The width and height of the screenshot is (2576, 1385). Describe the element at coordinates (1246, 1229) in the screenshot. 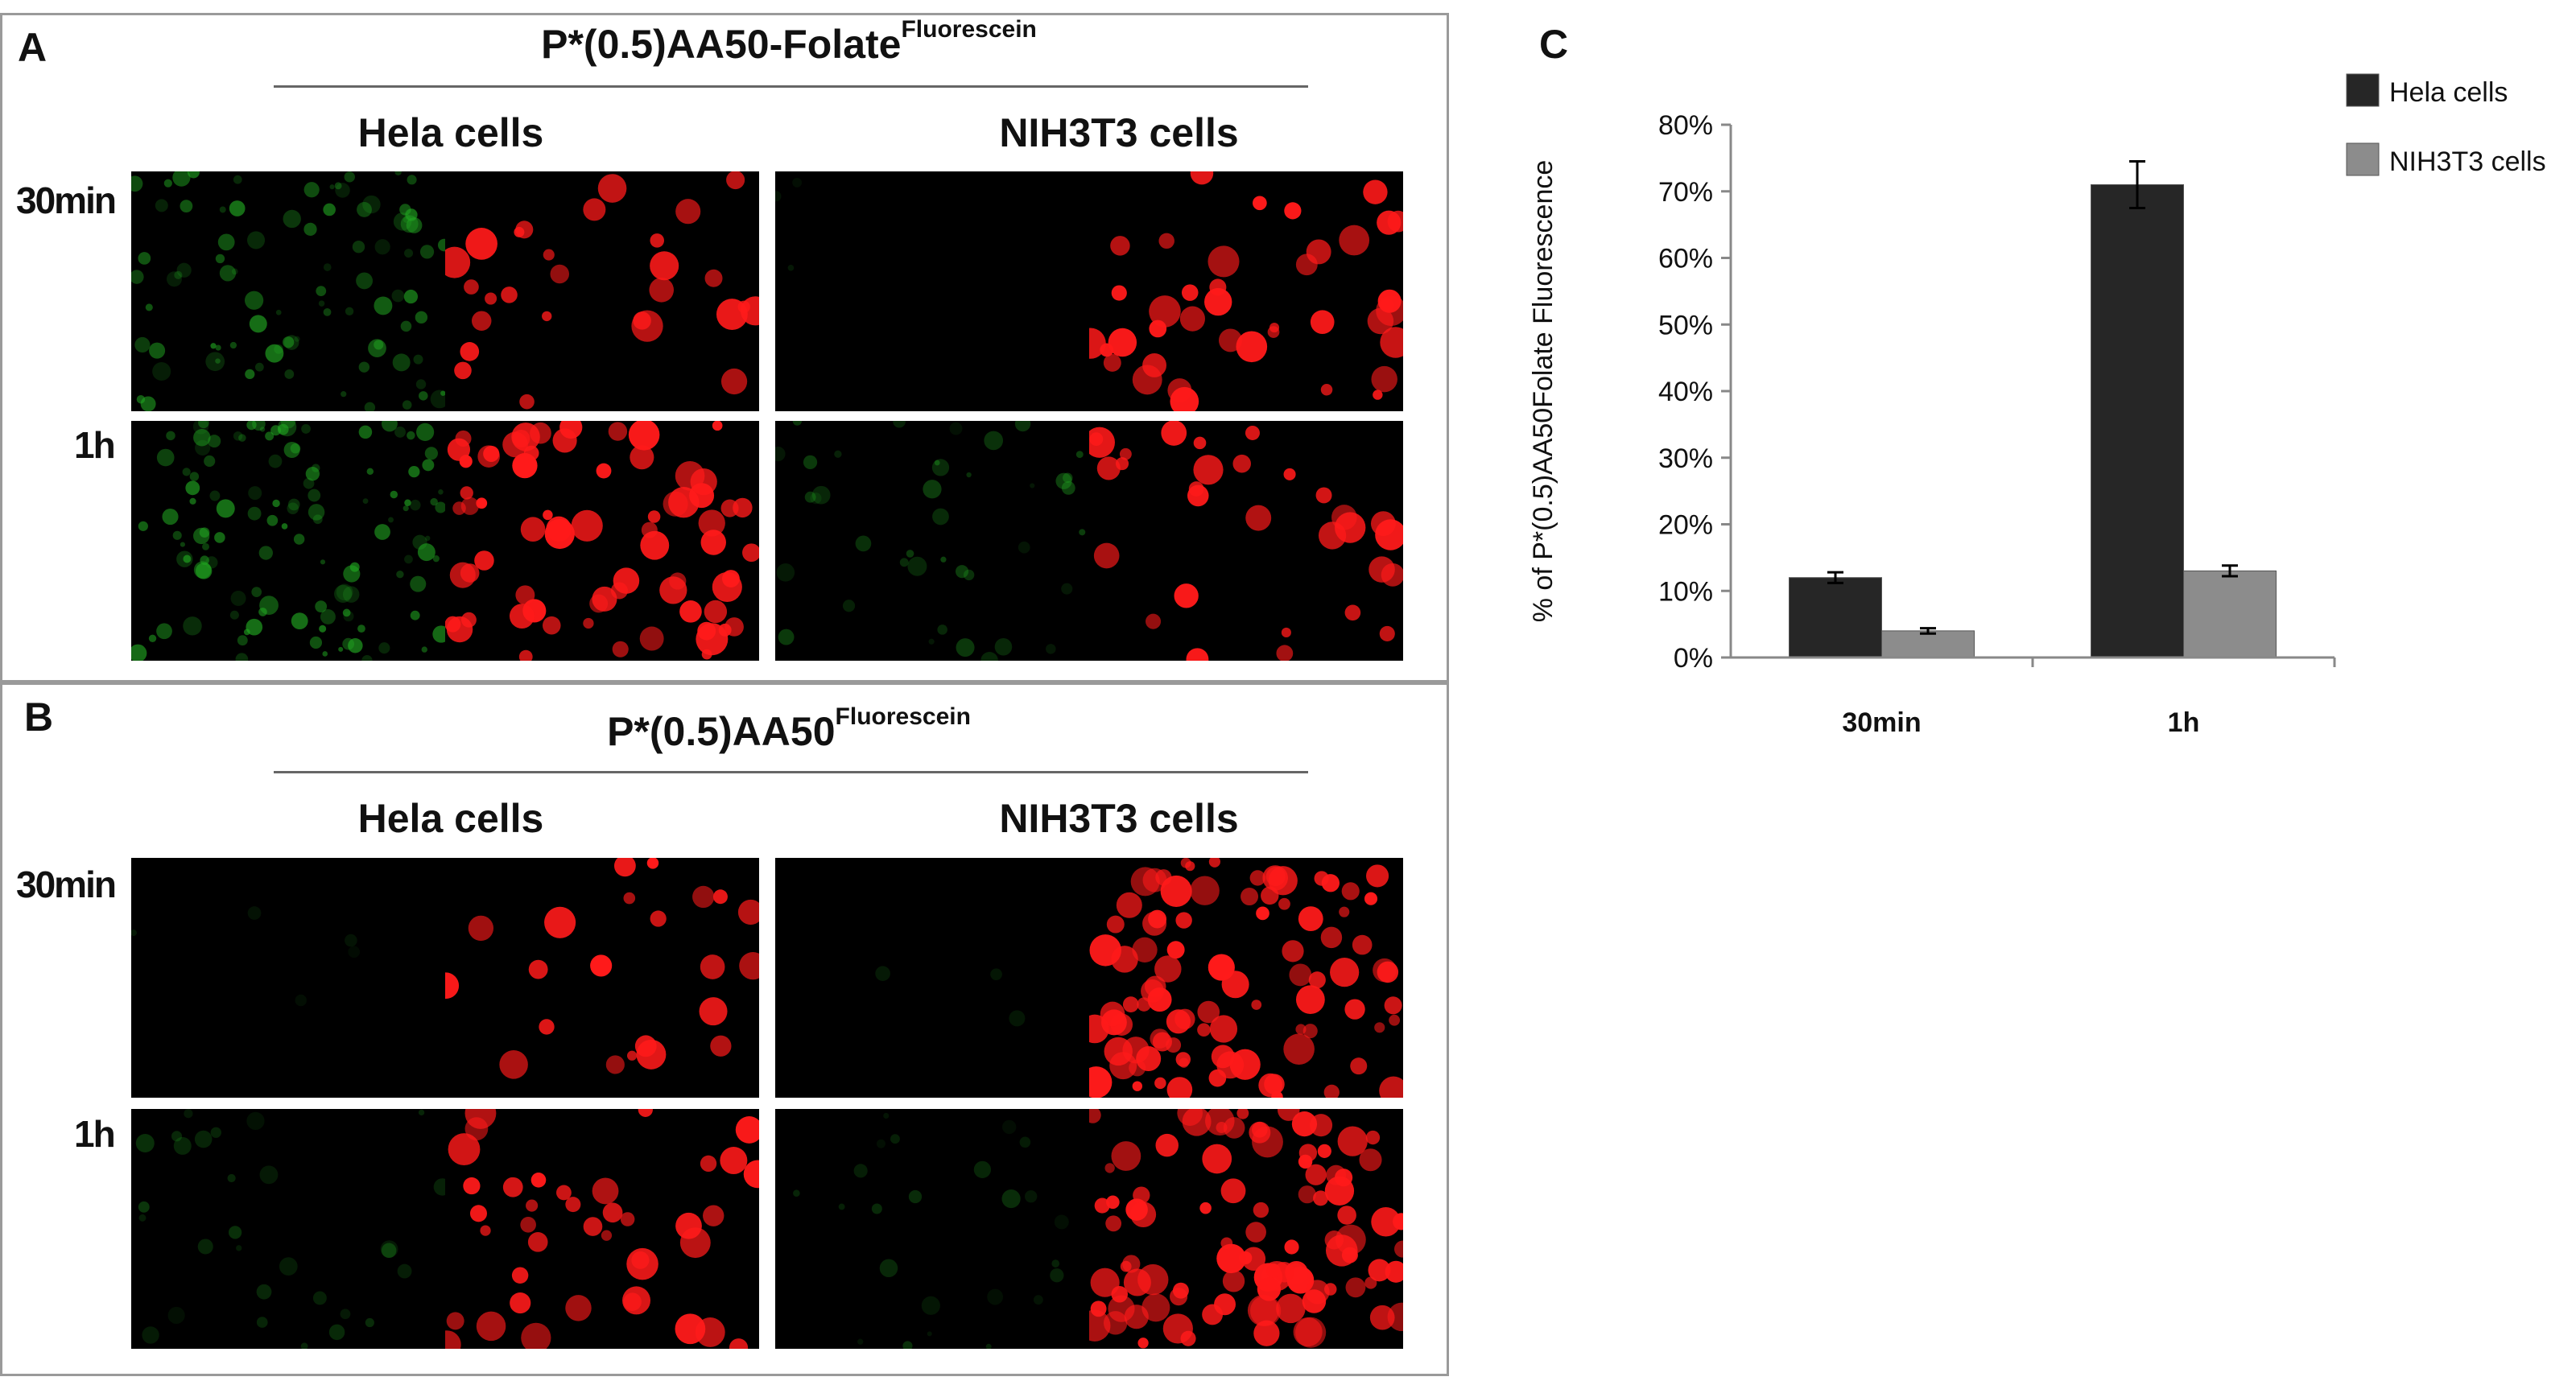

I see `micrograph-b-1h-nih3t3-red` at that location.